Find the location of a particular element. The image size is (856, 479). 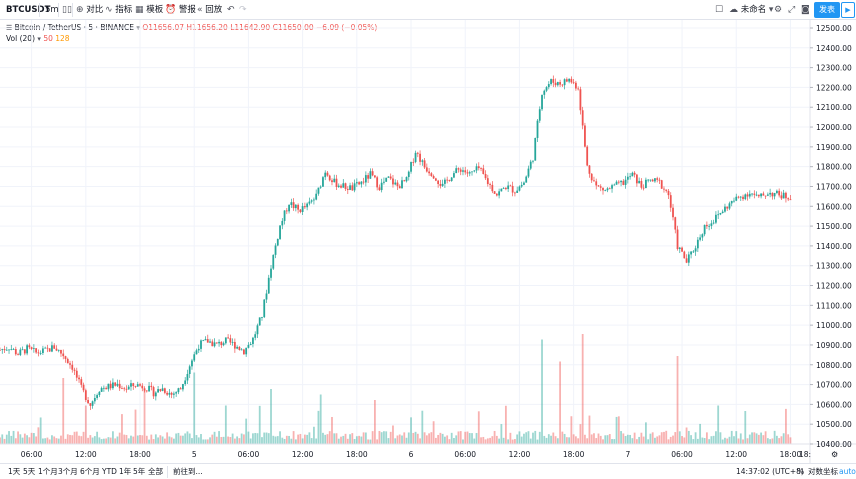

cloud-icon: ☁ is located at coordinates (733, 10).